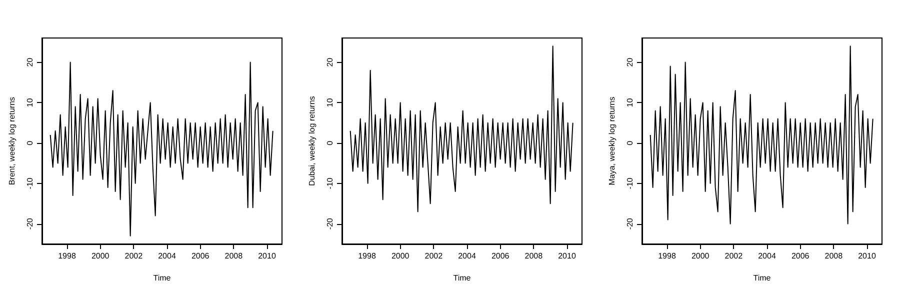 The image size is (900, 300). What do you see at coordinates (12, 141) in the screenshot?
I see `y-axis-title: Brent, weekly log returns` at bounding box center [12, 141].